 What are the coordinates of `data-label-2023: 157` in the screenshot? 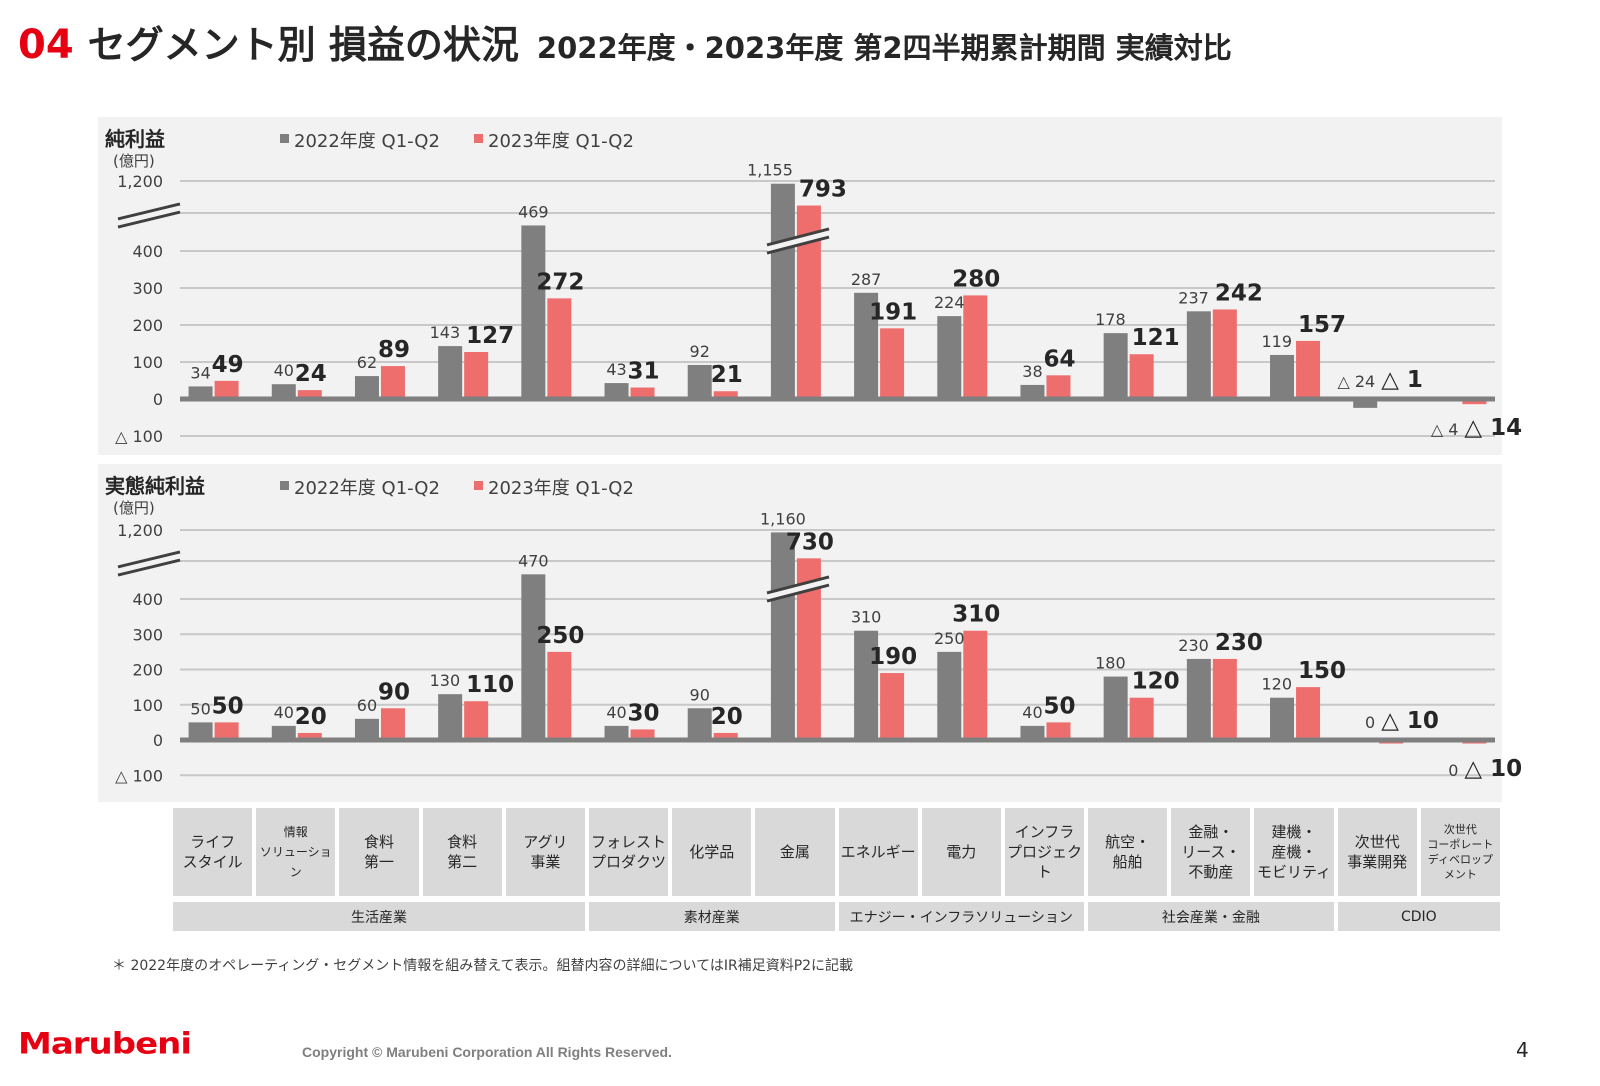 It's located at (1322, 325).